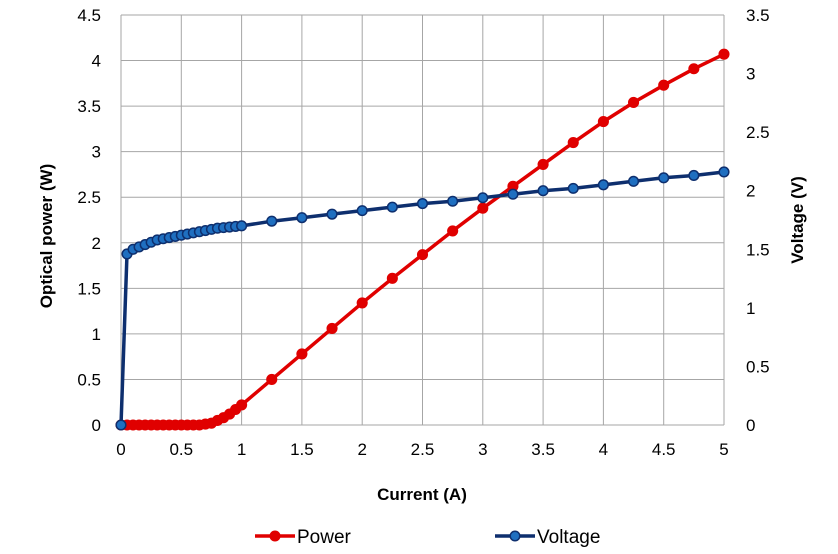  Describe the element at coordinates (515, 536) in the screenshot. I see `voltage-legend-marker` at that location.